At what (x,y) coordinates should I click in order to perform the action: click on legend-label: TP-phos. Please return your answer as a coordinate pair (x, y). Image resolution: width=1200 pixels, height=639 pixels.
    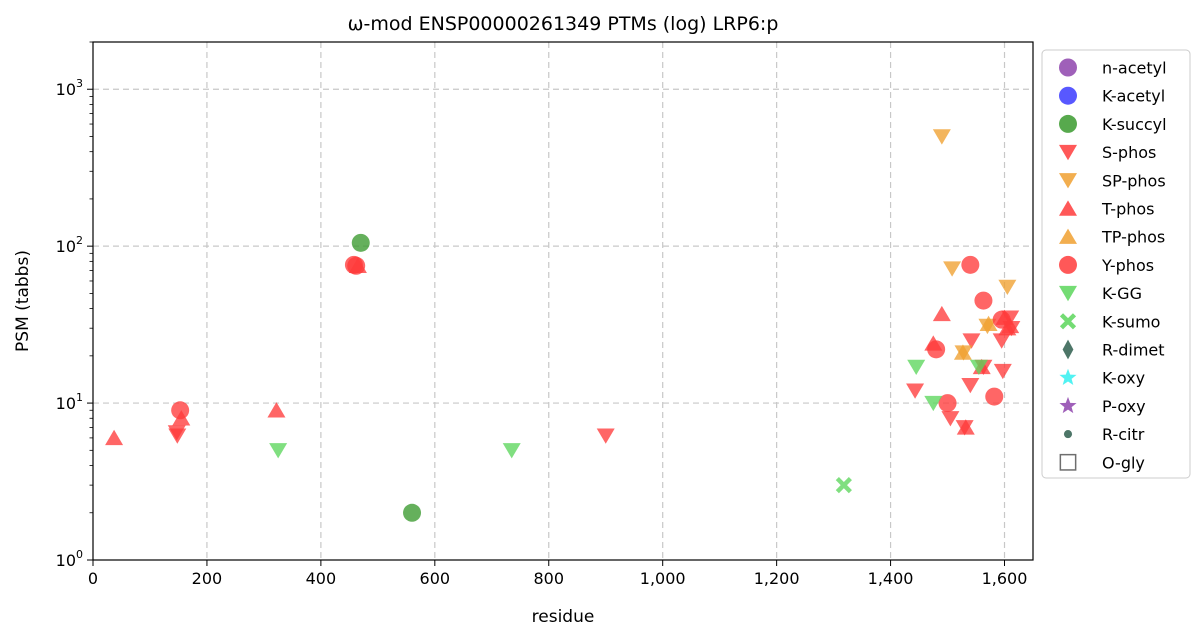
    Looking at the image, I should click on (1133, 237).